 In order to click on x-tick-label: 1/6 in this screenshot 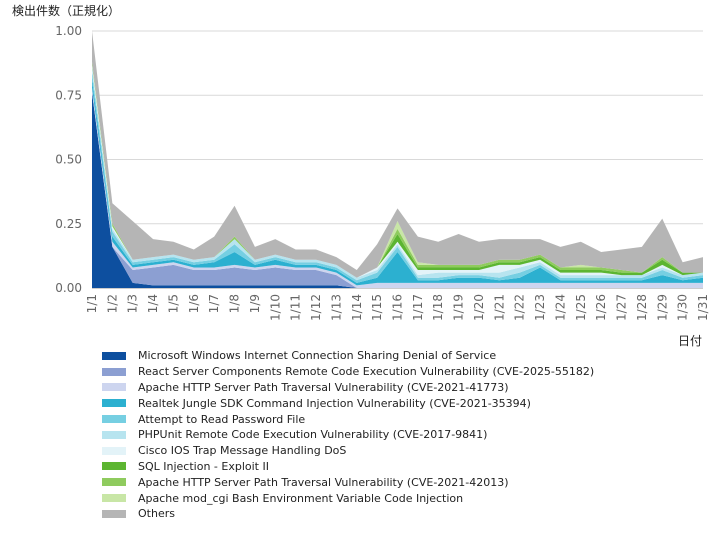, I will do `click(194, 303)`.